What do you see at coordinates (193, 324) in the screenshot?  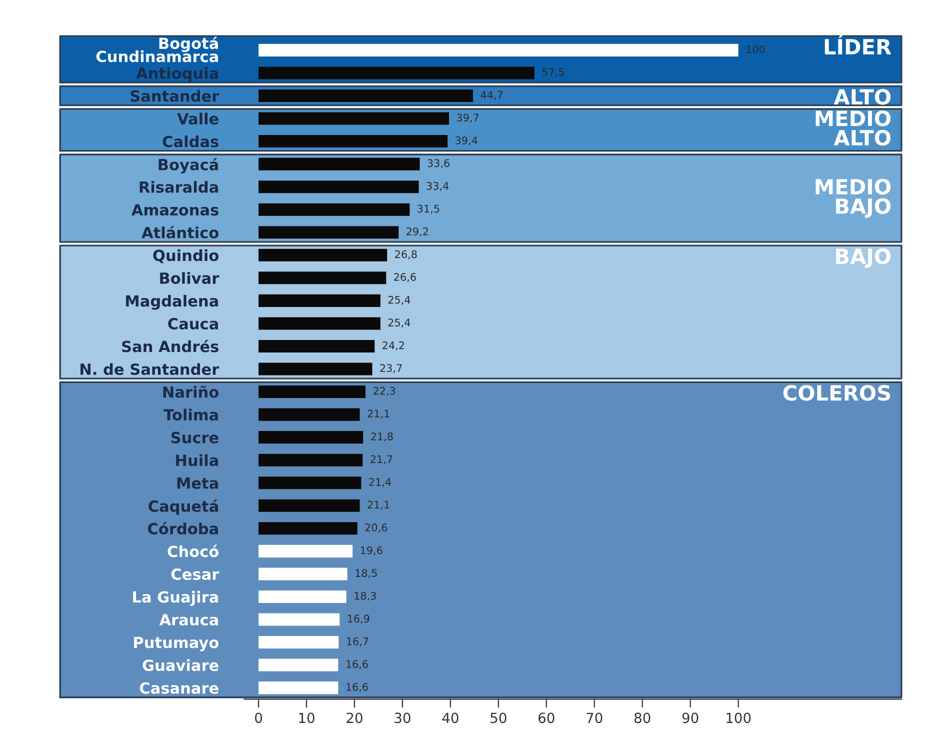 I see `y-tick-label: Cauca` at bounding box center [193, 324].